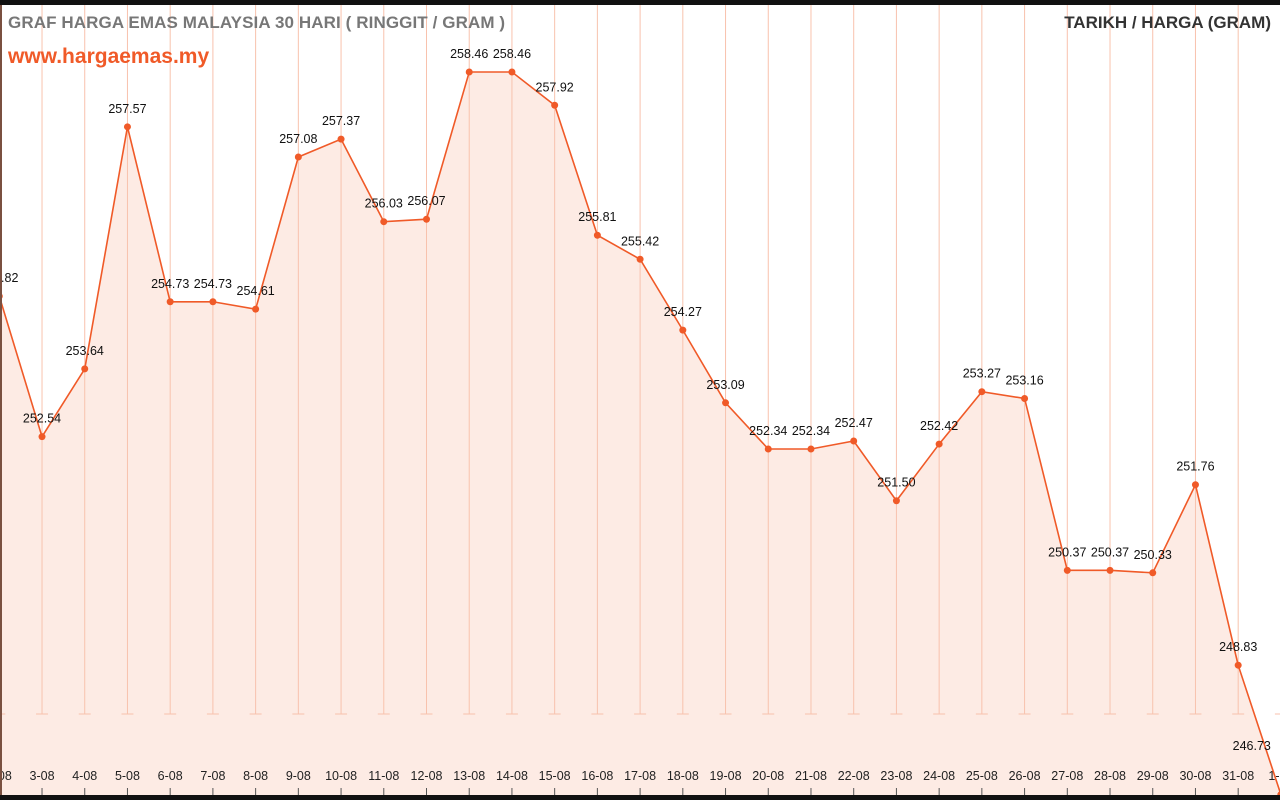  Describe the element at coordinates (512, 776) in the screenshot. I see `x-tick-label: 14-08` at that location.